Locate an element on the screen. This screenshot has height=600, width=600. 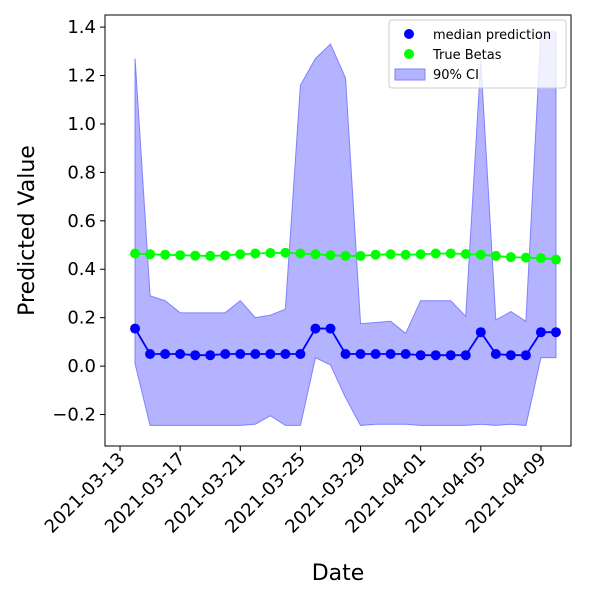
legend: median prediction True Betas 90% CI is located at coordinates (477, 54).